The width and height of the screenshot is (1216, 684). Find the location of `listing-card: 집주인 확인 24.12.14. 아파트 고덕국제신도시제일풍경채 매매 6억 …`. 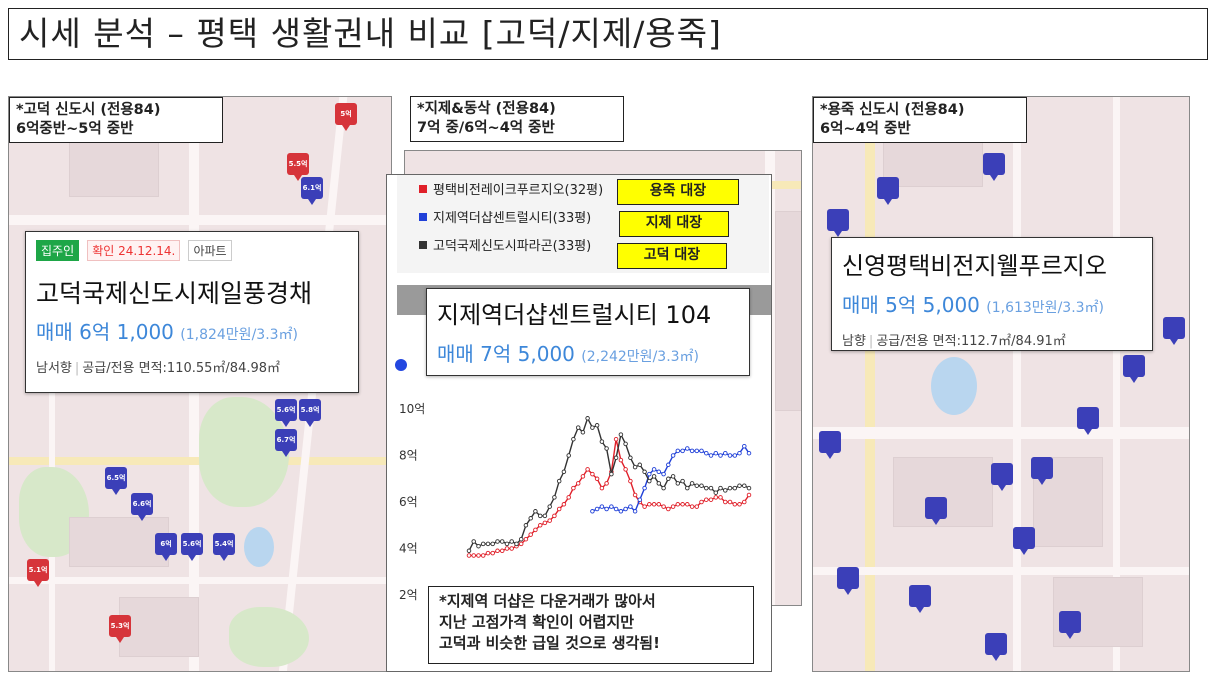

listing-card: 집주인 확인 24.12.14. 아파트 고덕국제신도시제일풍경채 매매 6억 … is located at coordinates (192, 312).